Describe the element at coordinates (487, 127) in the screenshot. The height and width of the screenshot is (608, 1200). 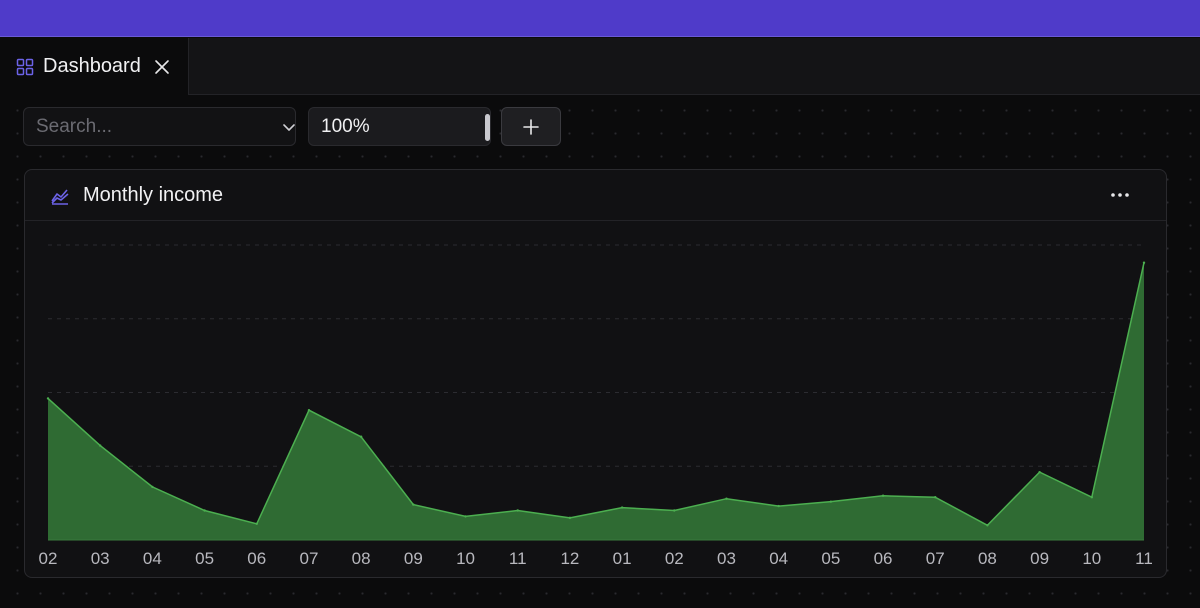
I see `zoom-resize-handle` at that location.